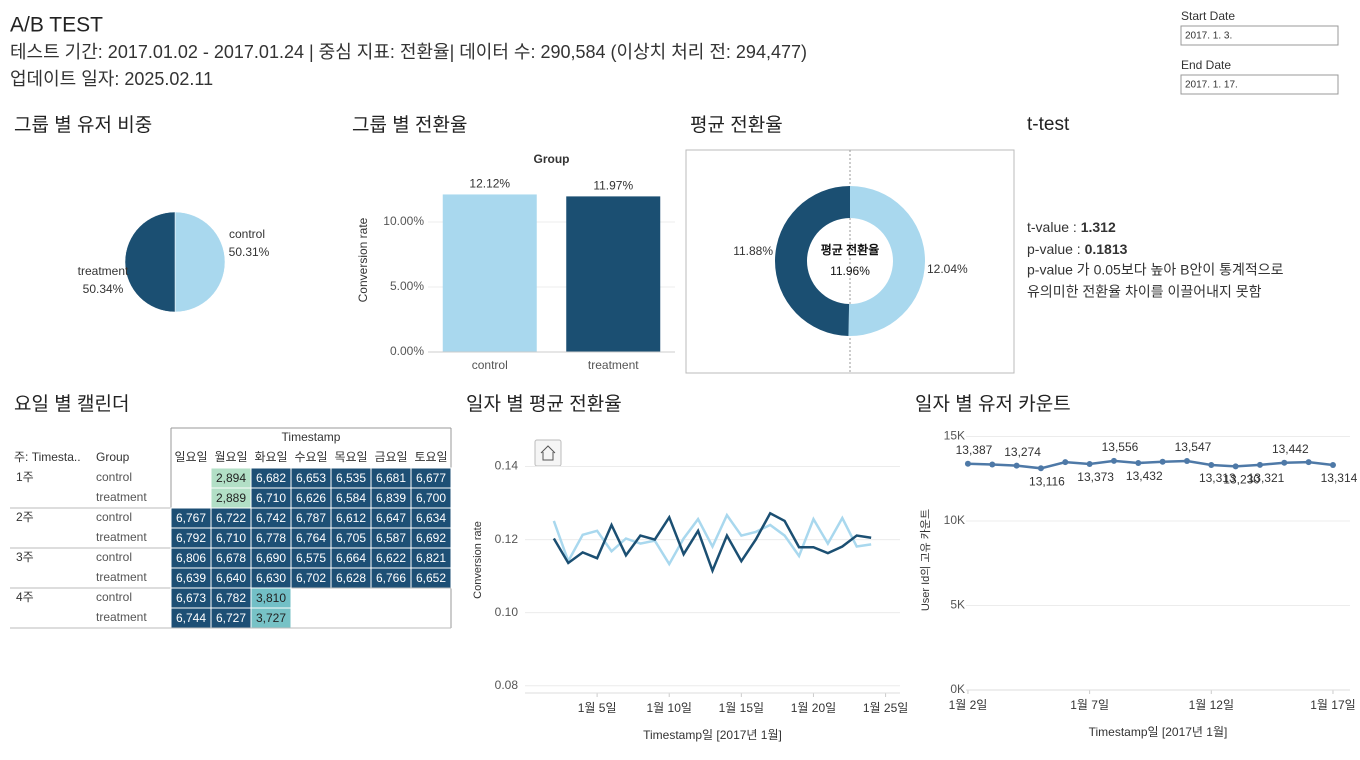 This screenshot has width=1360, height=760. I want to click on x-tick-label: 1월 2일, so click(968, 705).